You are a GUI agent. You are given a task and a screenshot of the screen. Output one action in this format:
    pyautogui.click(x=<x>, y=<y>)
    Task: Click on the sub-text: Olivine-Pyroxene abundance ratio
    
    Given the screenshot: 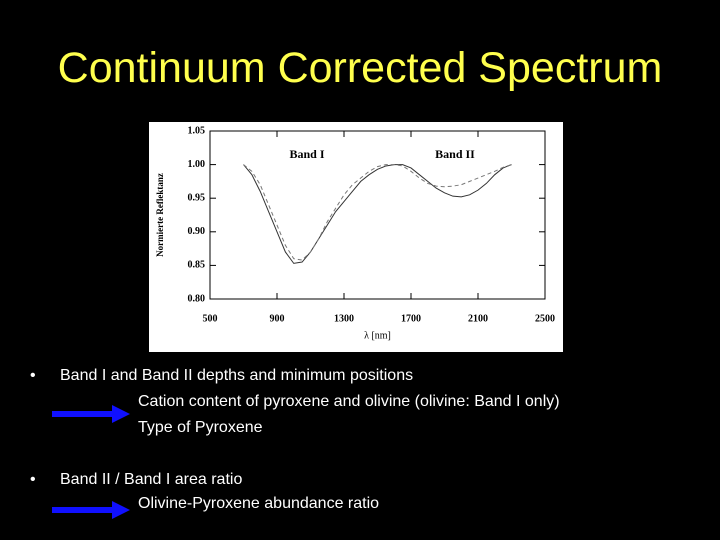 What is the action you would take?
    pyautogui.click(x=259, y=503)
    